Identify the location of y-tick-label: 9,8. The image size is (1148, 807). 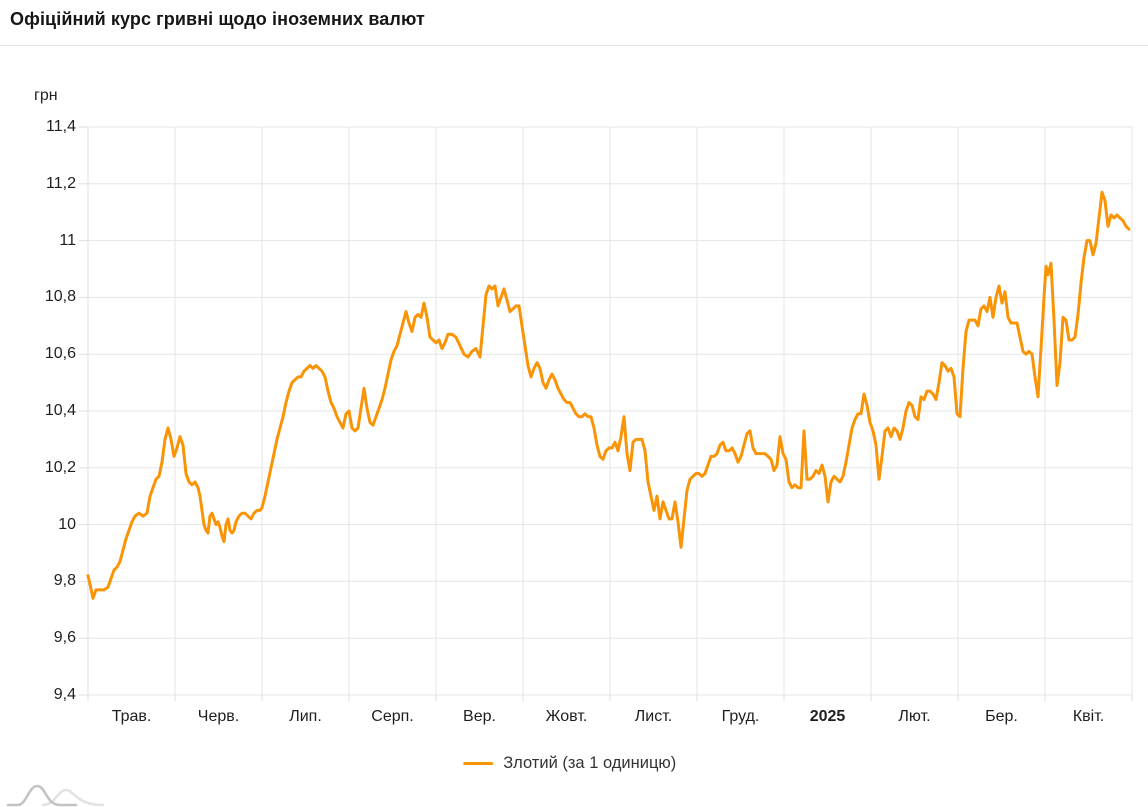
(64, 581).